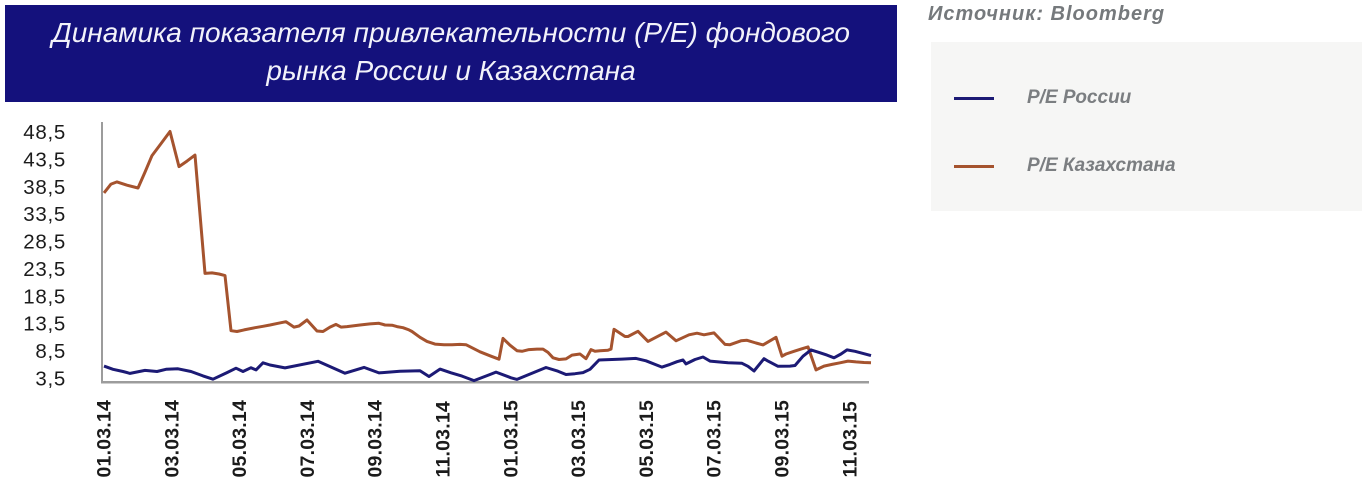 The width and height of the screenshot is (1372, 482). I want to click on svg-text: 01.03.15, so click(511, 439).